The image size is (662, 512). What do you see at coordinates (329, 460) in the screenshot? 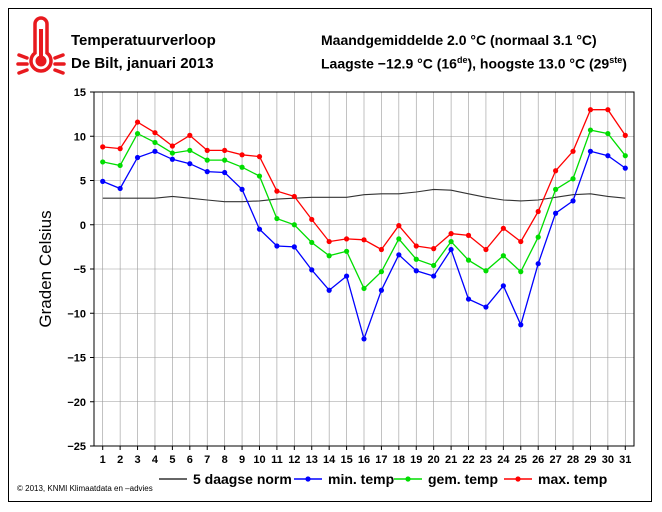
I see `x-tick-label: 14` at bounding box center [329, 460].